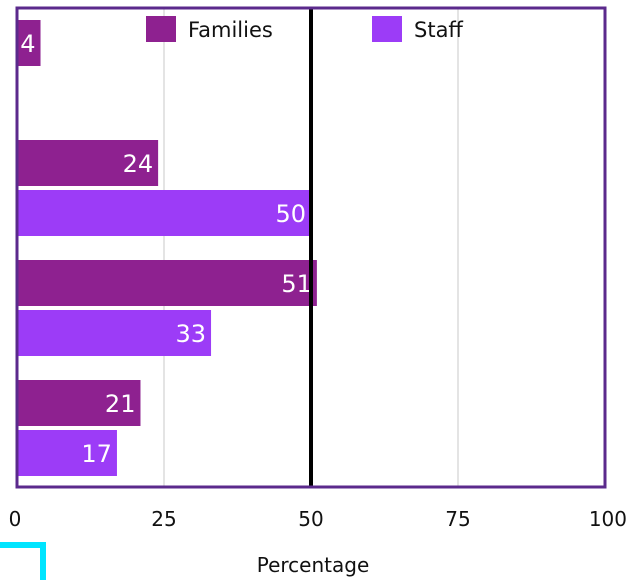 Image resolution: width=627 pixels, height=580 pixels. What do you see at coordinates (313, 565) in the screenshot?
I see `x-axis-title: Percentage` at bounding box center [313, 565].